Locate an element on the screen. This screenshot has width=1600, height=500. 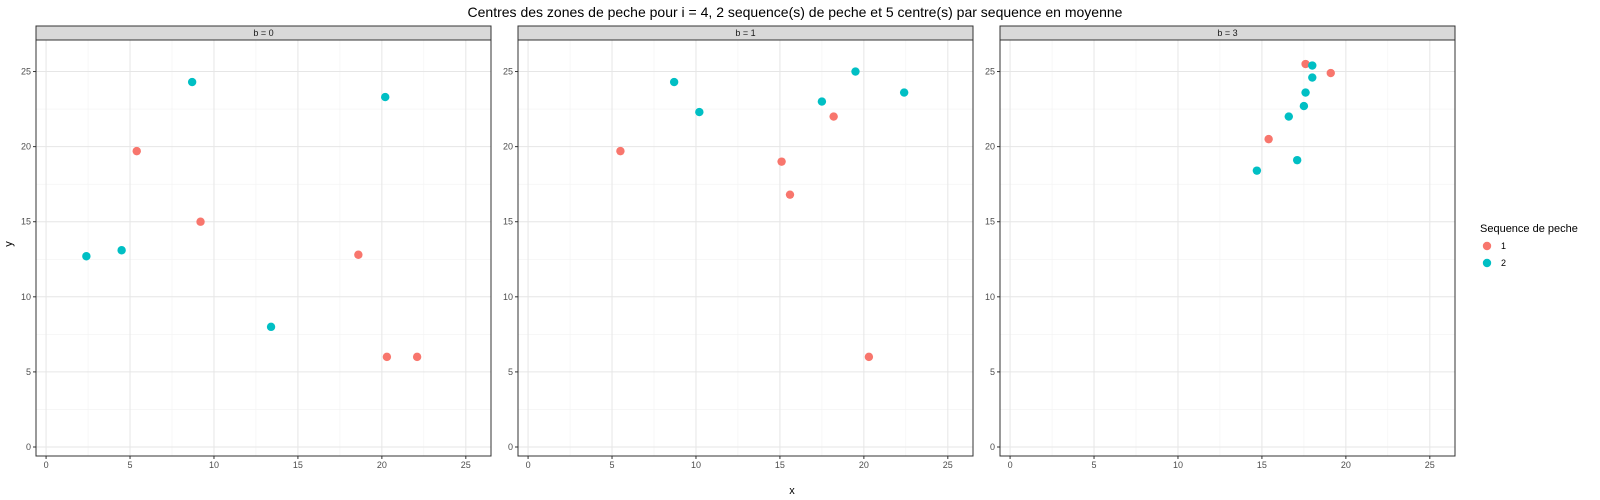
facet-strip-label: b = 0 is located at coordinates (263, 33).